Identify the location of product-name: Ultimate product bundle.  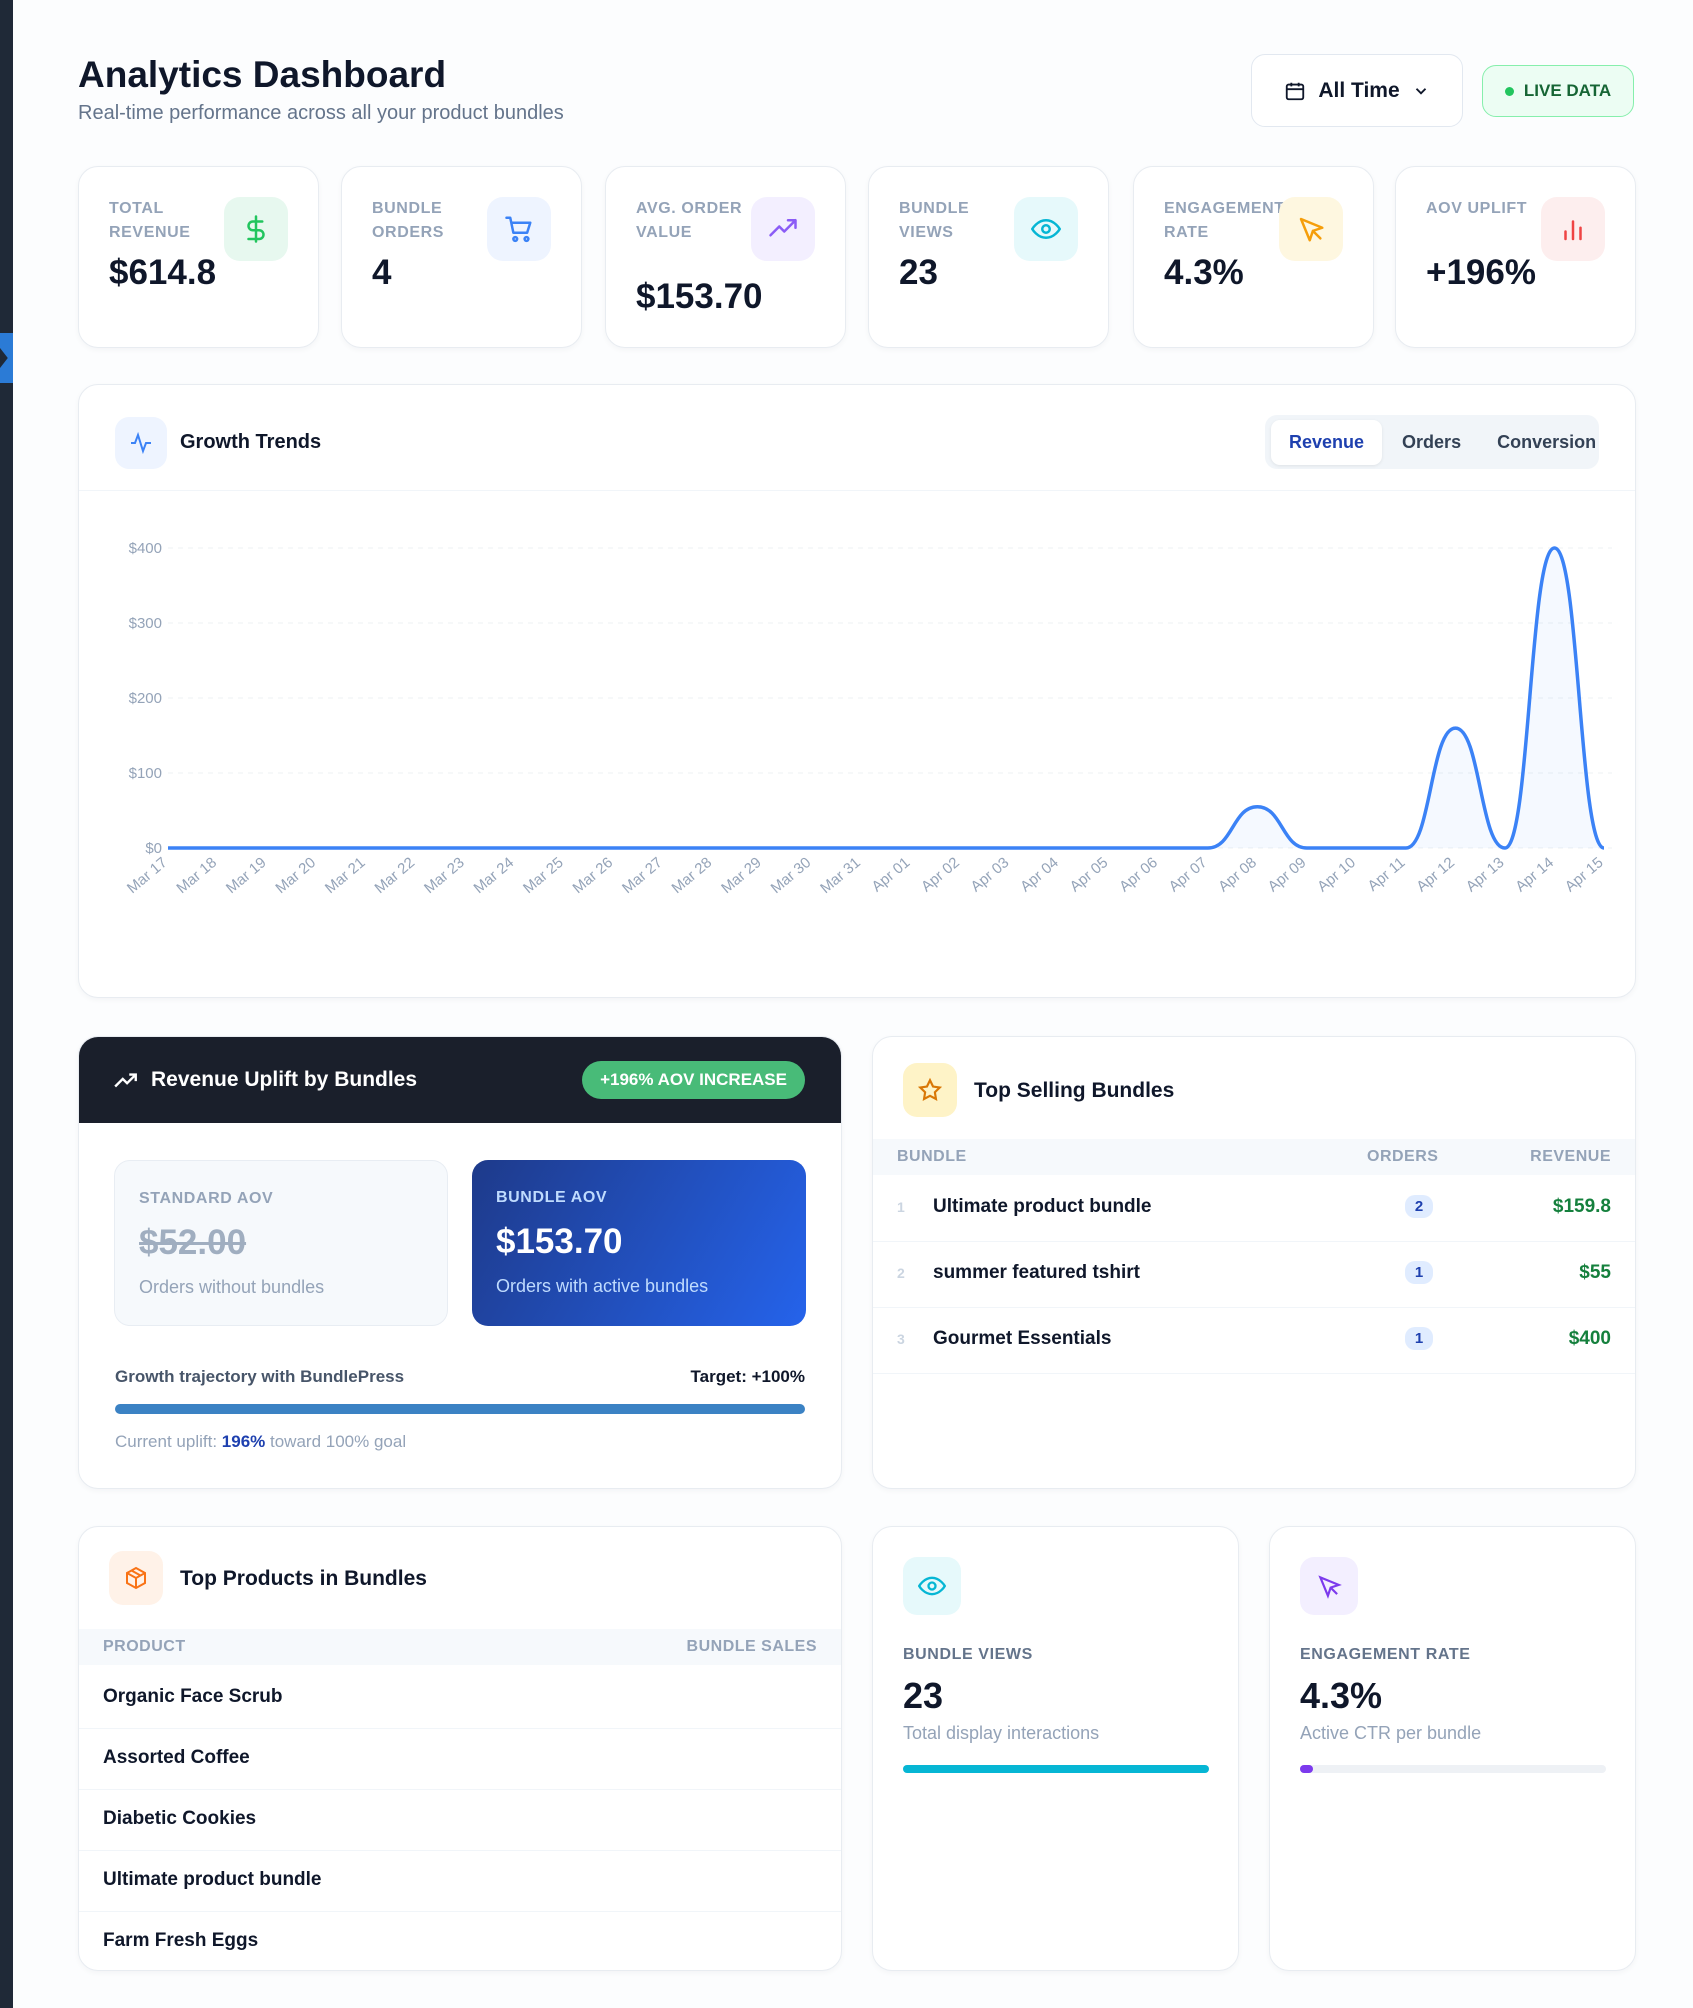
(212, 1879).